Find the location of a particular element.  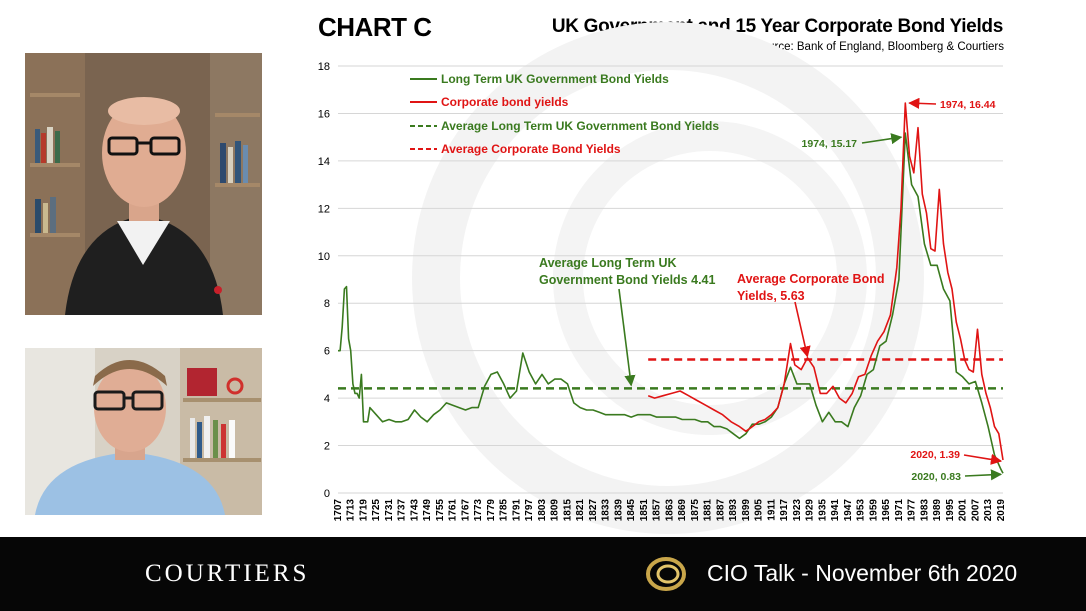

x-tick-label: 2013 is located at coordinates (988, 510).